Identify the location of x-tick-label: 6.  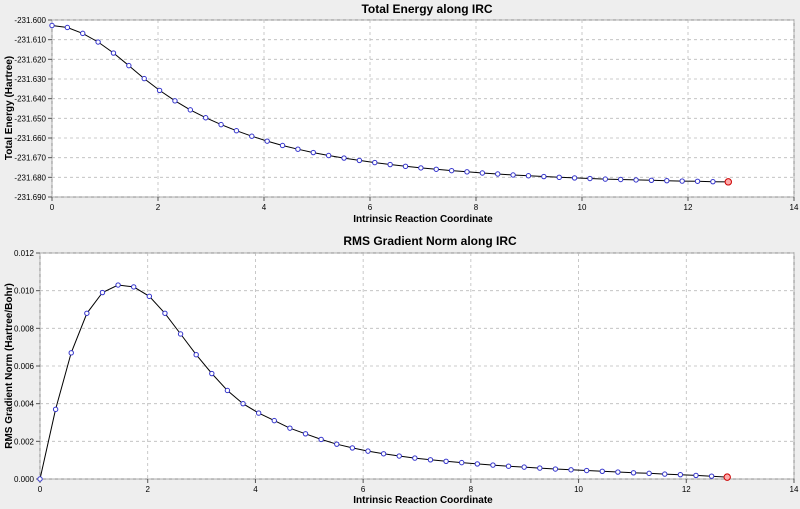
(370, 207).